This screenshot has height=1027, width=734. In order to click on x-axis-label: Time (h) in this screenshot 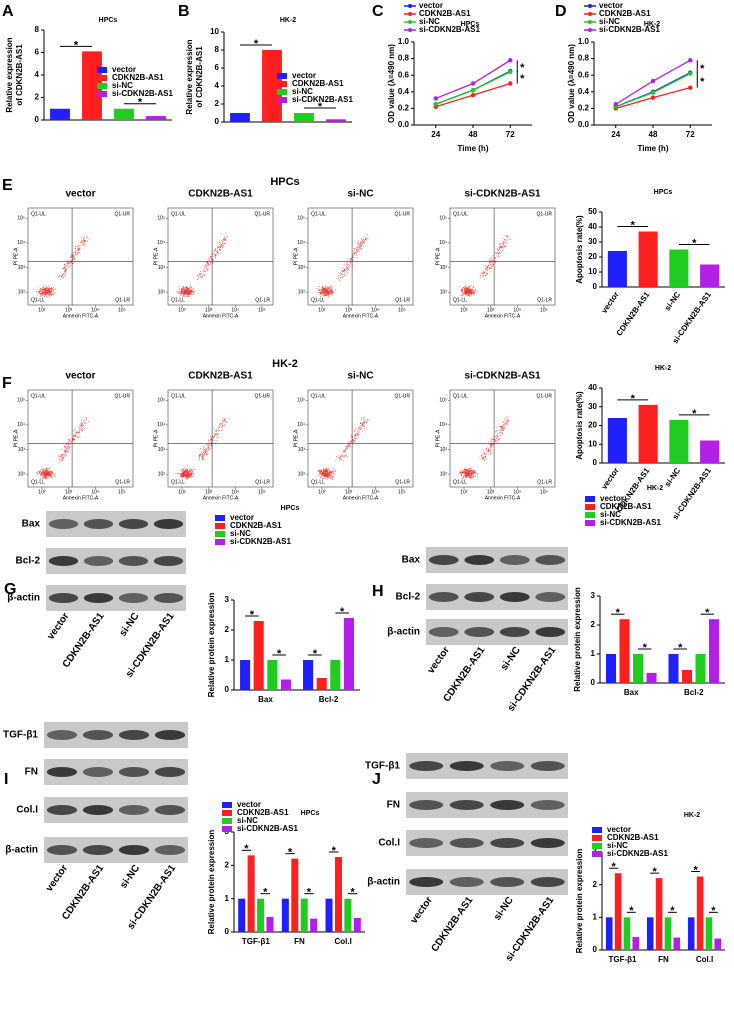, I will do `click(653, 148)`.